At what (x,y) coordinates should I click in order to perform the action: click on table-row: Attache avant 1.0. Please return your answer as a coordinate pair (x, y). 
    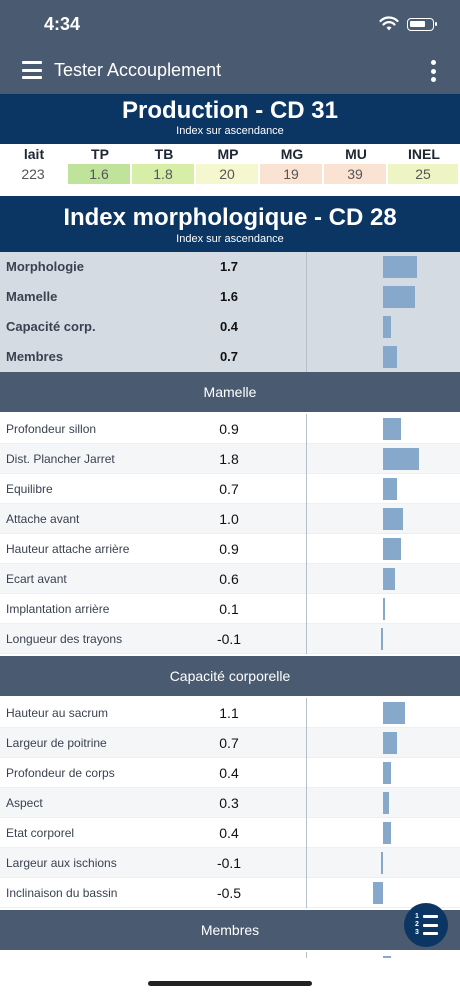
    Looking at the image, I should click on (230, 519).